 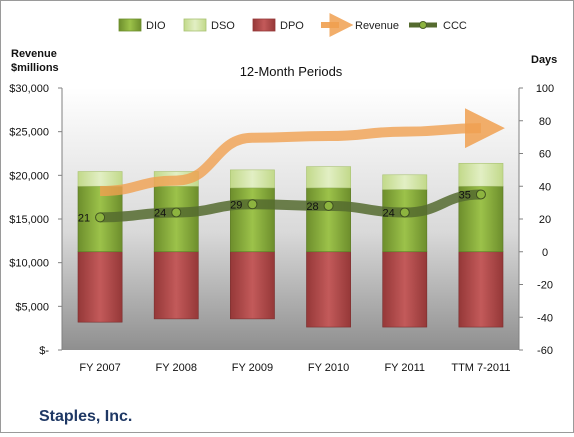 What do you see at coordinates (99, 368) in the screenshot?
I see `x-tick-label: FY 2007` at bounding box center [99, 368].